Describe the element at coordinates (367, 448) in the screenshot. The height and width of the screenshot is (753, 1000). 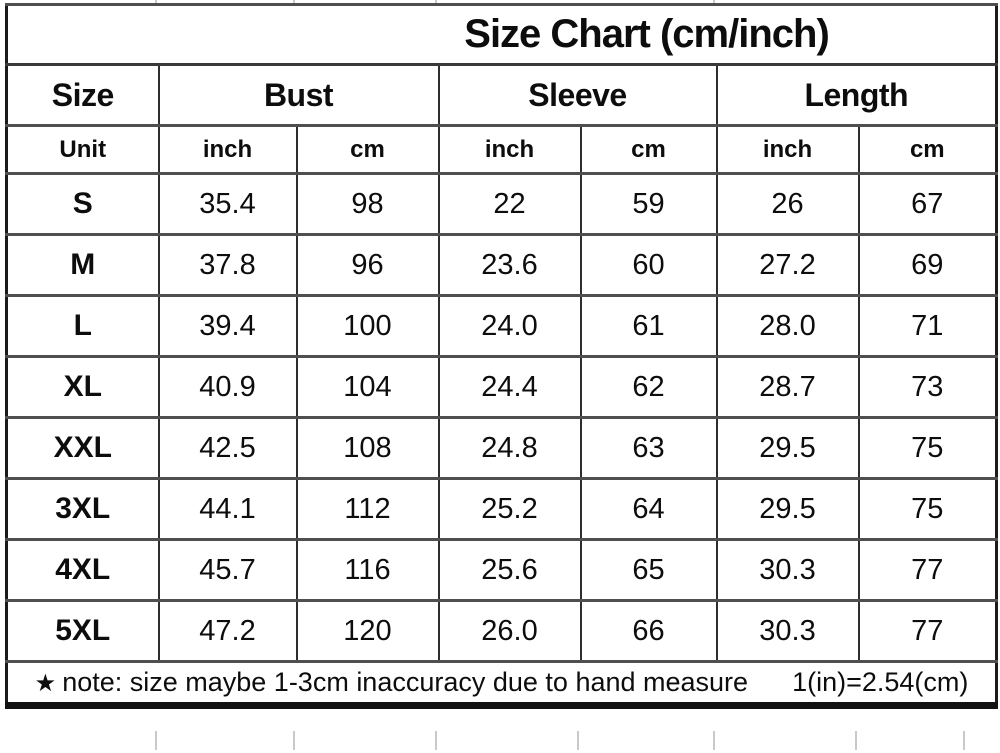
I see `value-cell: 108` at that location.